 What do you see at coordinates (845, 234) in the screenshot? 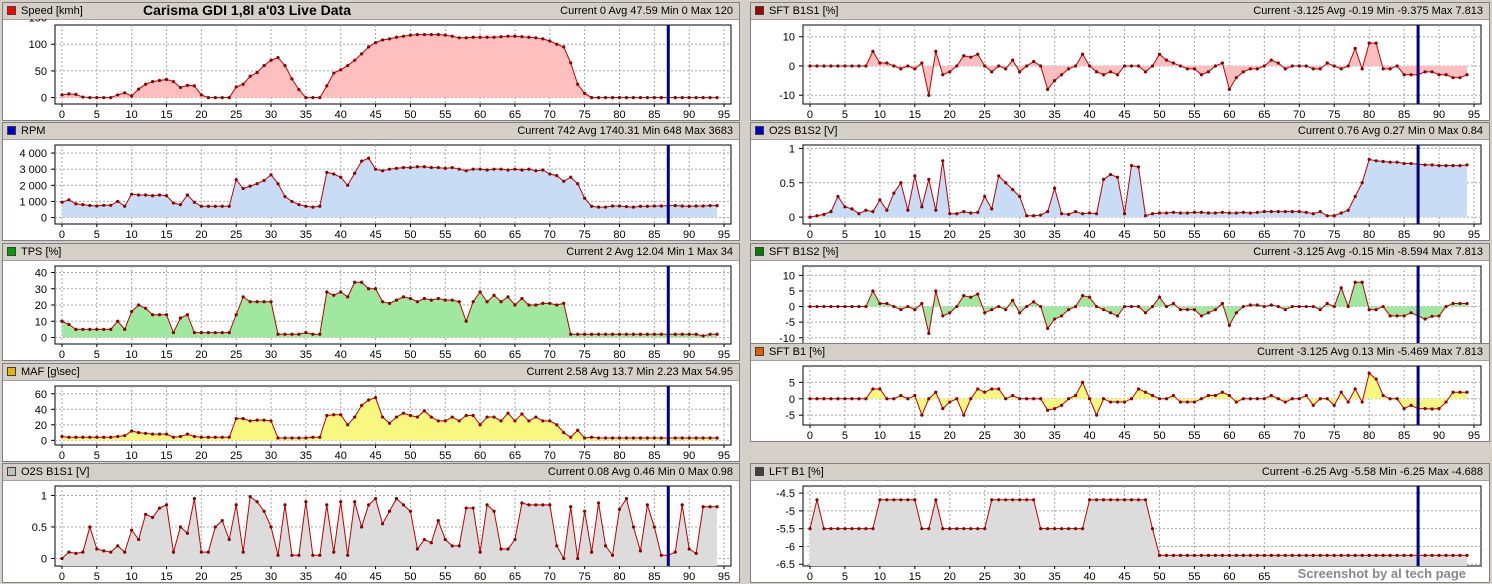
I see `x-tick-label: 5` at bounding box center [845, 234].